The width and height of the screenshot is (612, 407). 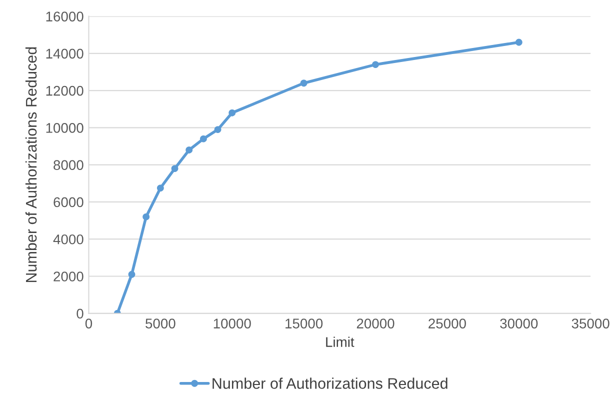 What do you see at coordinates (232, 323) in the screenshot?
I see `x-tick-label: 10000` at bounding box center [232, 323].